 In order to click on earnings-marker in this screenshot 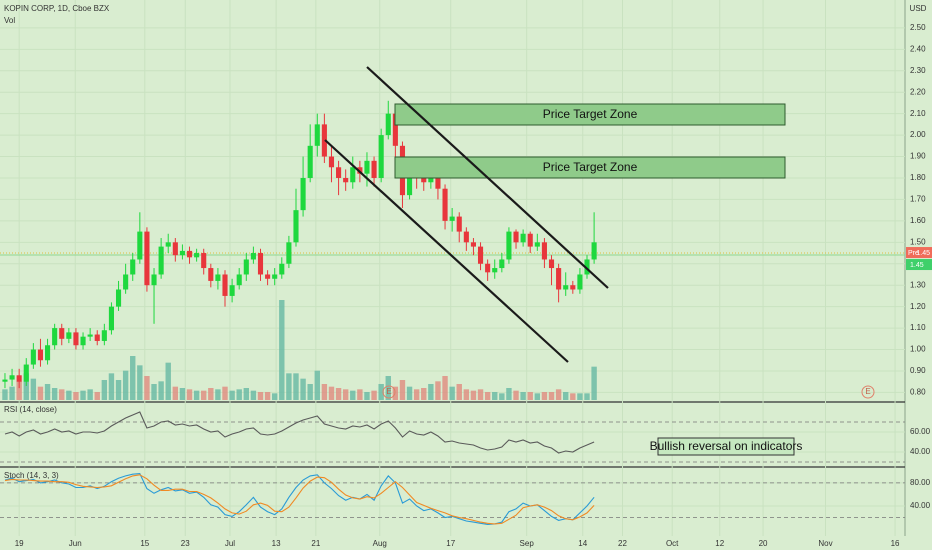, I will do `click(389, 392)`.